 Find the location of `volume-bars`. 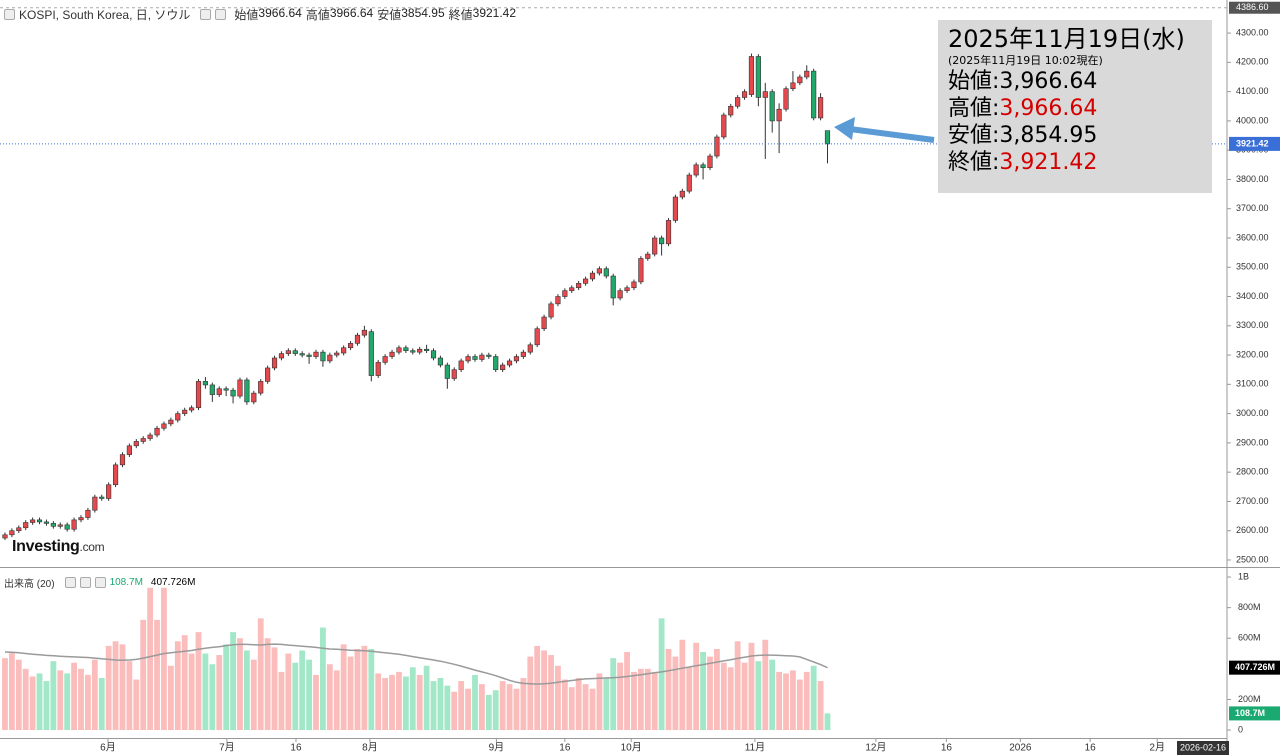

volume-bars is located at coordinates (416, 659).